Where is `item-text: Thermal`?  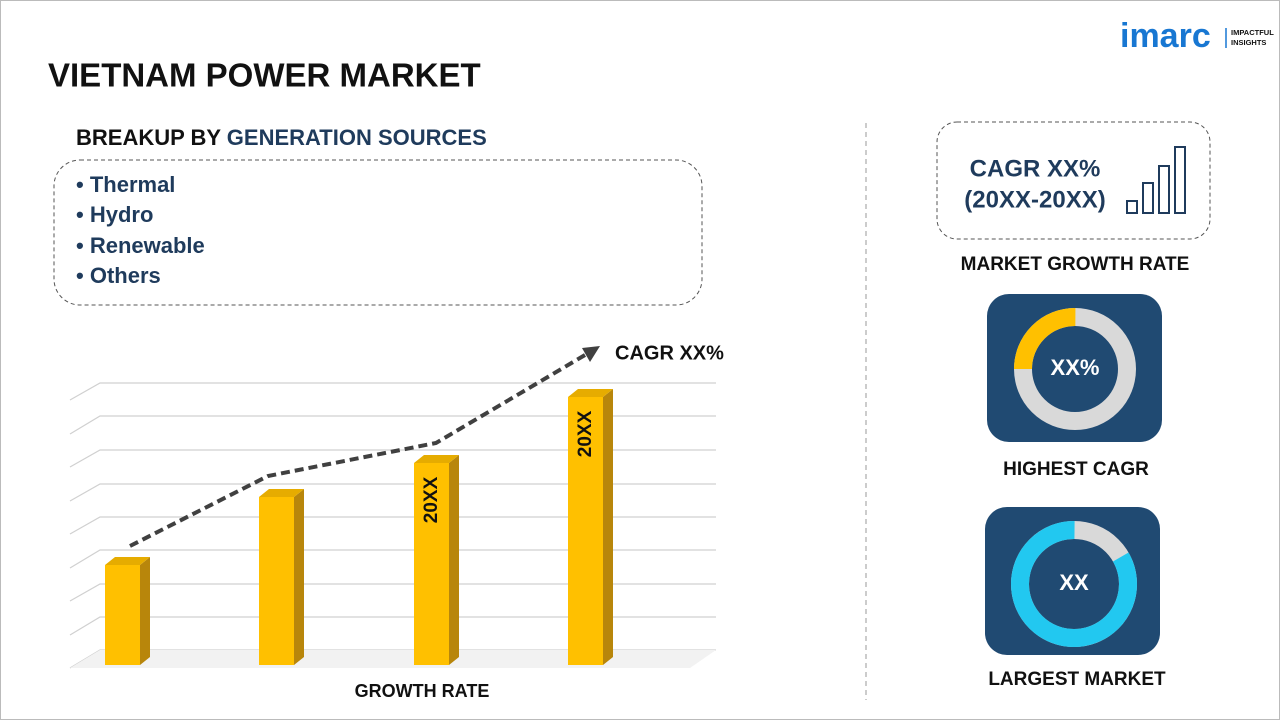
item-text: Thermal is located at coordinates (133, 184).